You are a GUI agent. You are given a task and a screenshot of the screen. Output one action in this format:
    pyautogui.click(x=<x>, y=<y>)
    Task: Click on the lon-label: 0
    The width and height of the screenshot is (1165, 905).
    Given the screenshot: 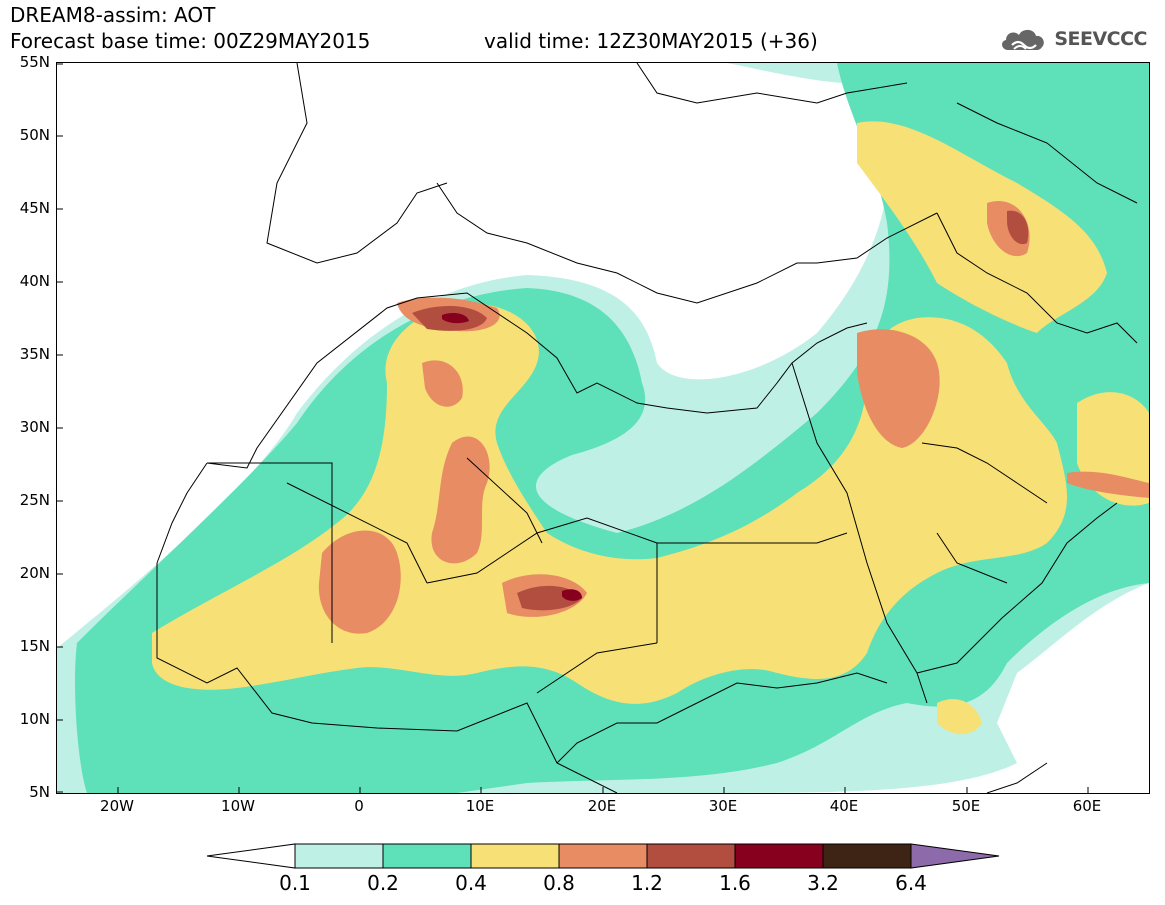 What is the action you would take?
    pyautogui.click(x=359, y=806)
    